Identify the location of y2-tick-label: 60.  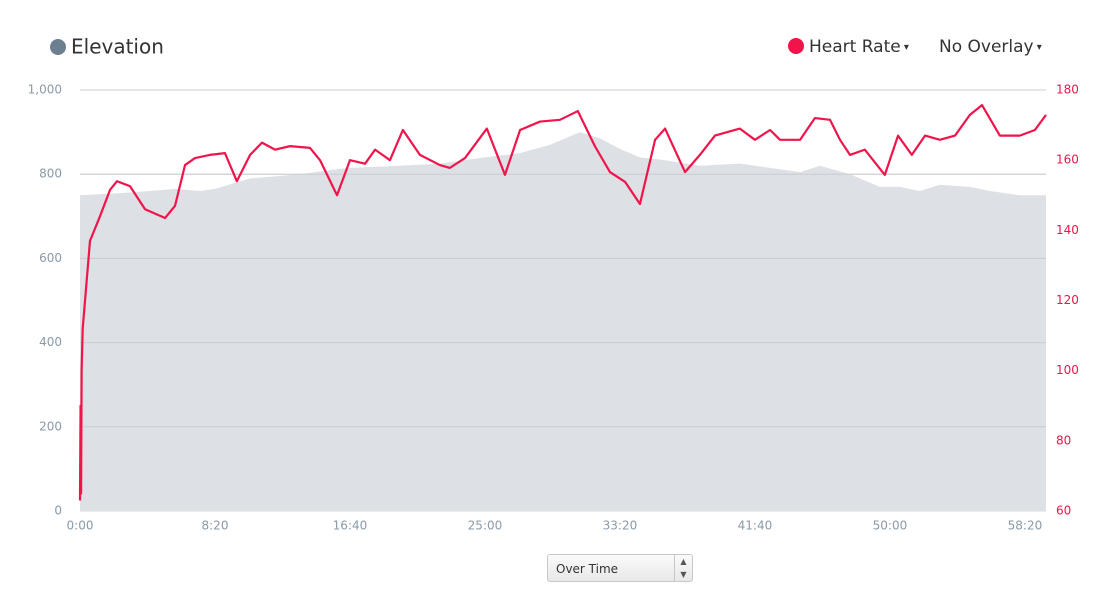
(1063, 511).